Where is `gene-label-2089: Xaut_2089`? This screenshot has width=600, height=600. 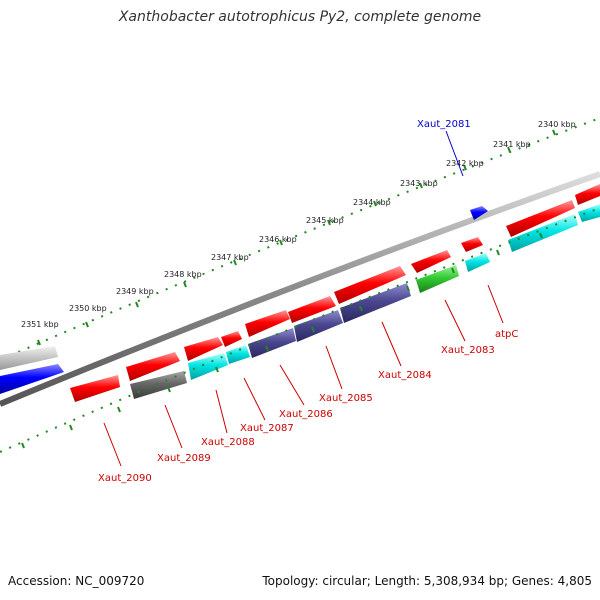
gene-label-2089: Xaut_2089 is located at coordinates (184, 458).